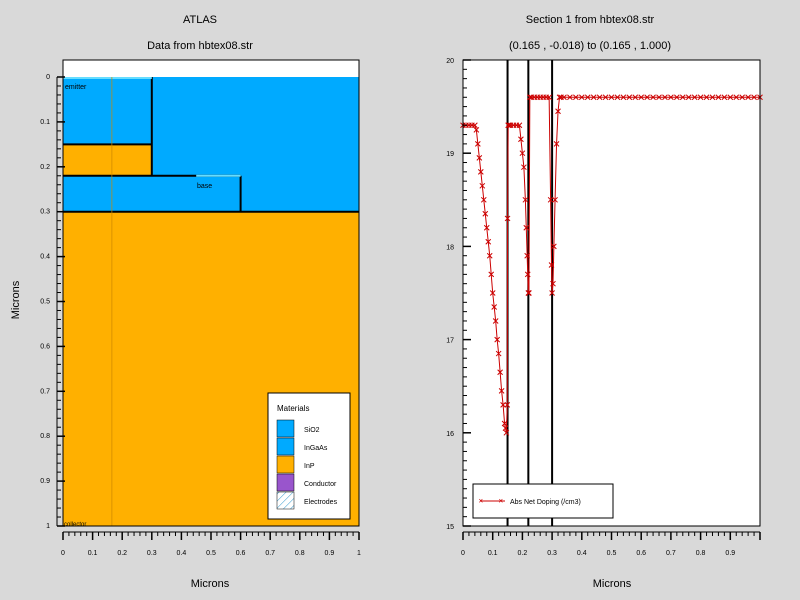 This screenshot has height=600, width=800. Describe the element at coordinates (590, 46) in the screenshot. I see `right-plot-subtitle: (0.165 , -0.018) to (0.165 , 1.000)` at that location.